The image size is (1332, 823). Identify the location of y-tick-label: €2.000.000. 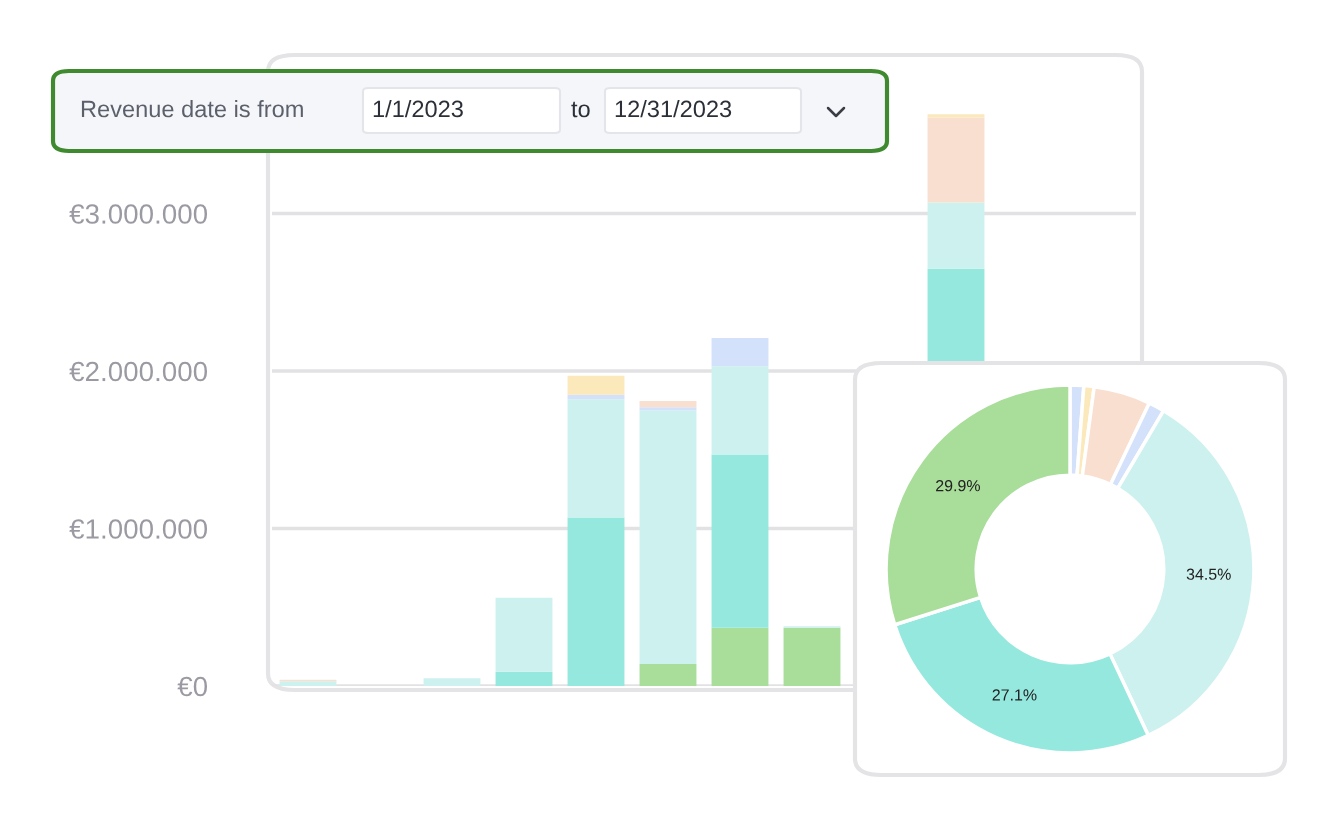
(138, 371).